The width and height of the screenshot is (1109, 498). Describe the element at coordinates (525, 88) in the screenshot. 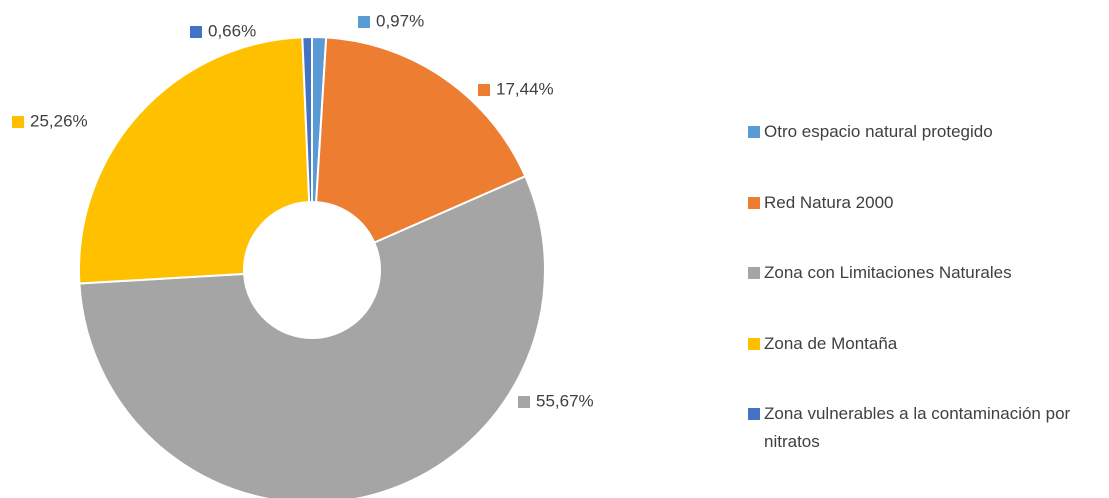

I see `data-label: 17,44%` at that location.